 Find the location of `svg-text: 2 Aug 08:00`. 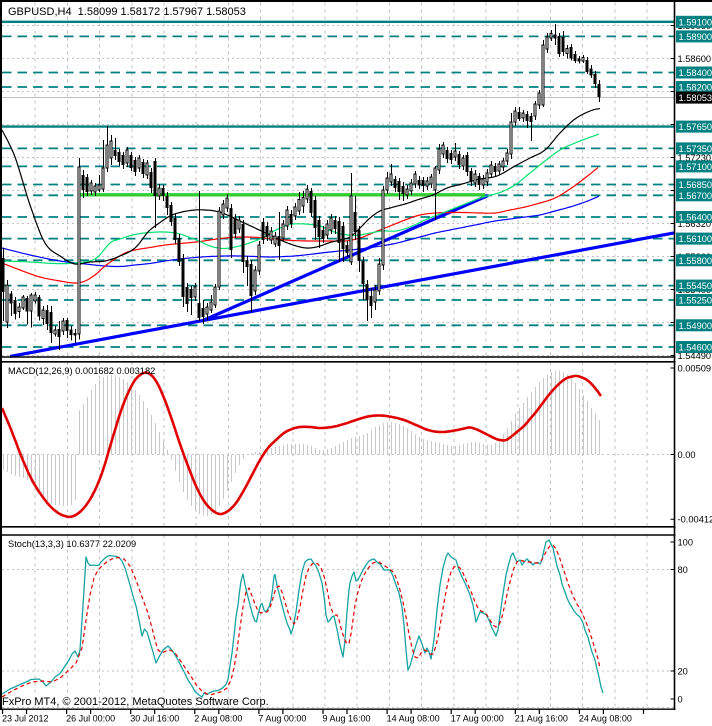

svg-text: 2 Aug 08:00 is located at coordinates (218, 719).